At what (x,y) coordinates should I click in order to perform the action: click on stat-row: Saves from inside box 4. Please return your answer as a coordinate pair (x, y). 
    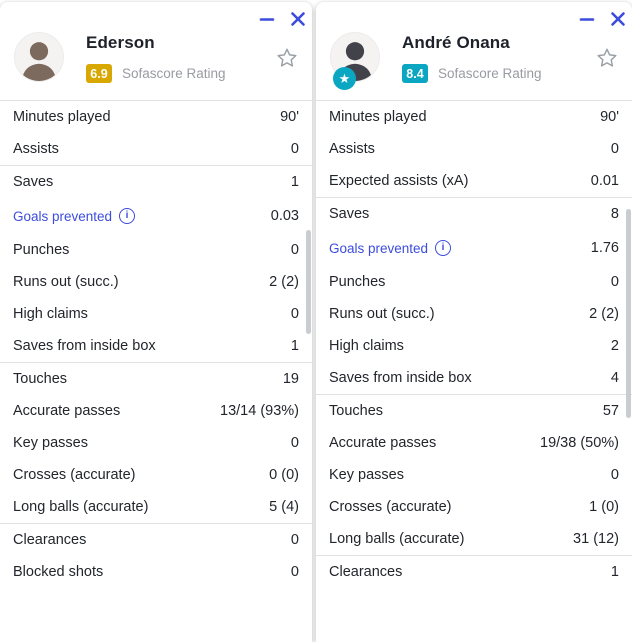
    Looking at the image, I should click on (474, 378).